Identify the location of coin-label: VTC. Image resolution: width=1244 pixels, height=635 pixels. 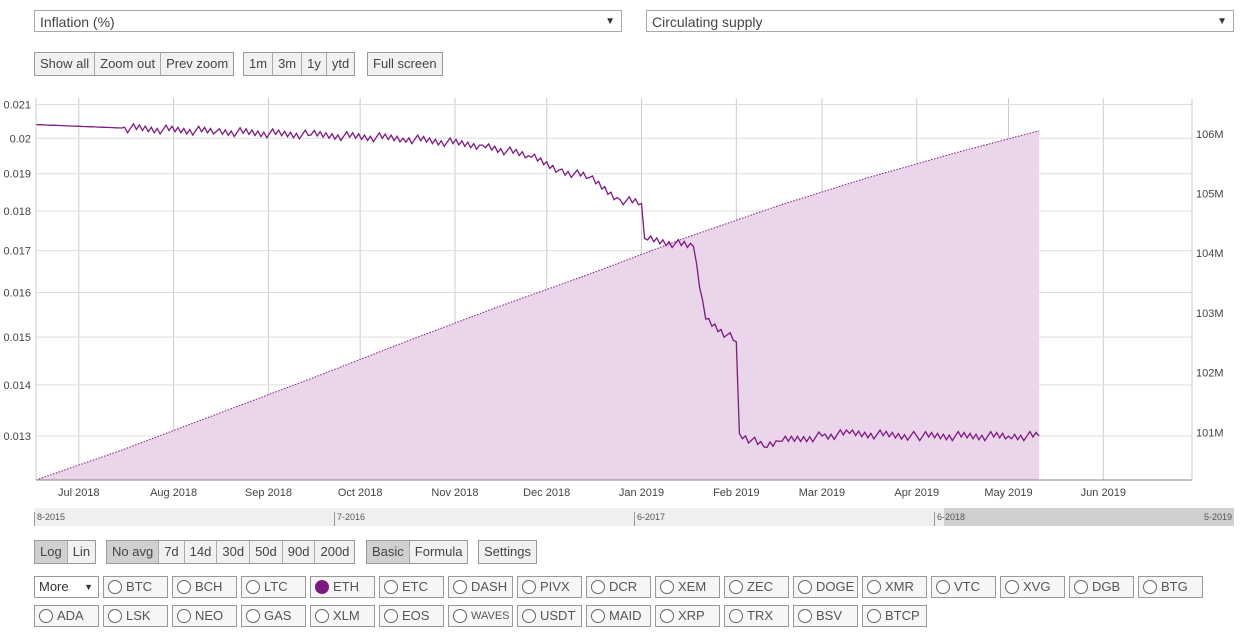
(967, 586).